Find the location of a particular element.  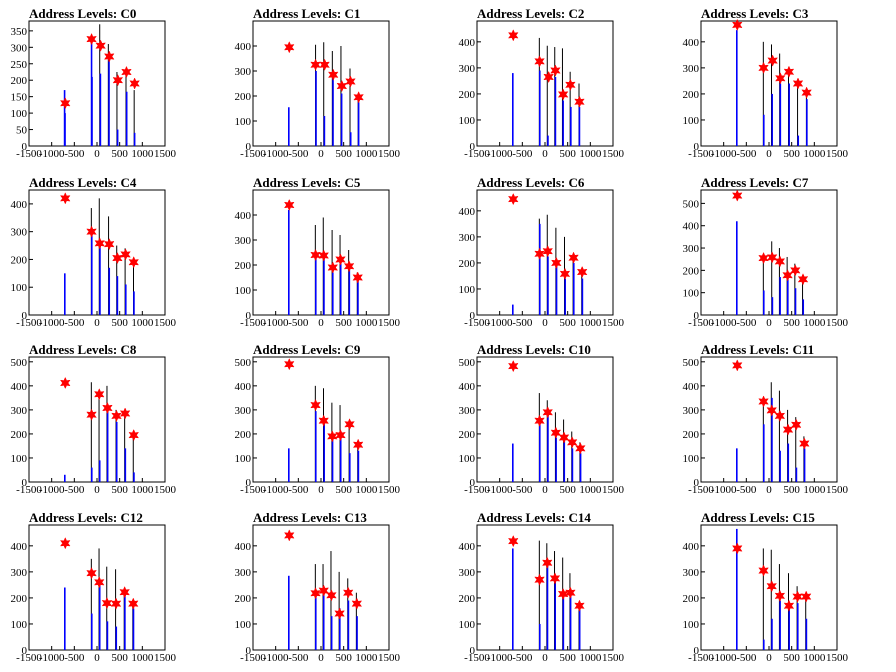

y-tick-label: 500 is located at coordinates (243, 363).